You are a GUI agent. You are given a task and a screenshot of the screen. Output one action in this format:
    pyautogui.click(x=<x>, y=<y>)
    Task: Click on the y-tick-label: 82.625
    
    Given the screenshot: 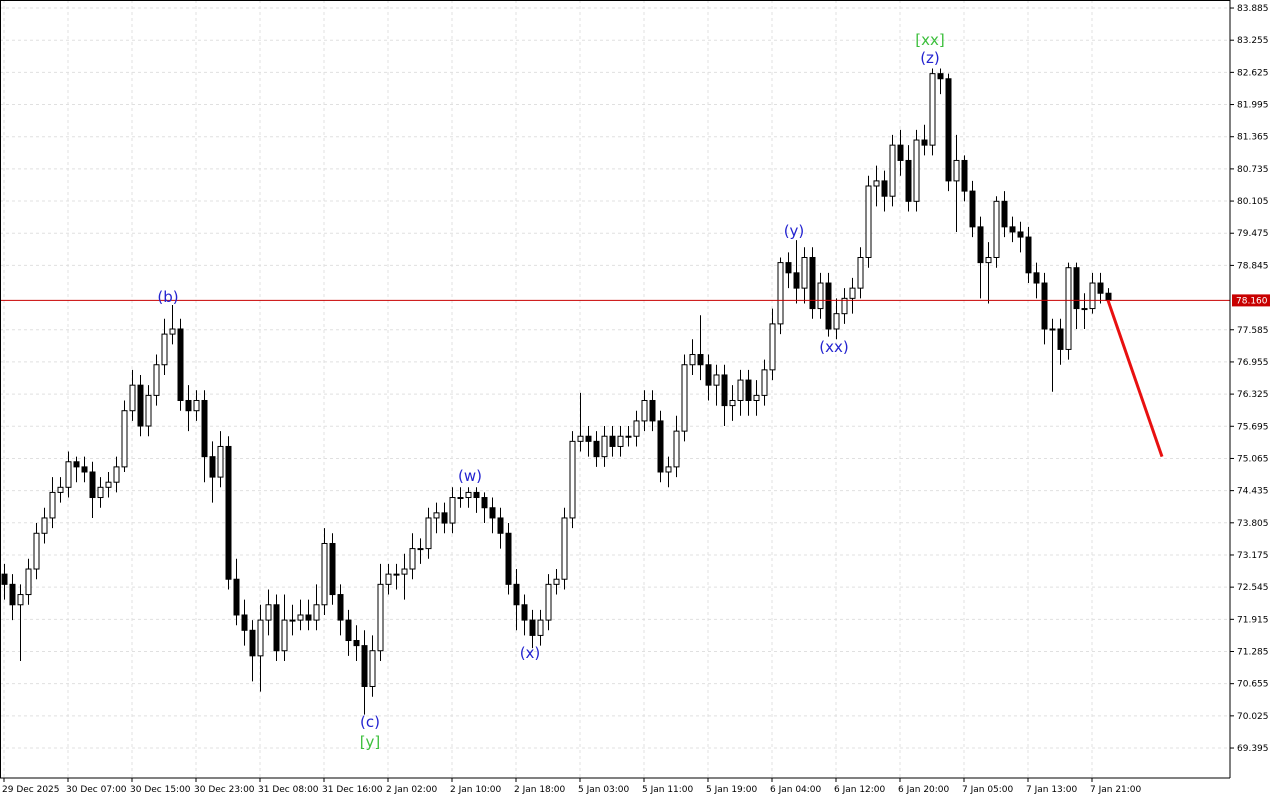 What is the action you would take?
    pyautogui.click(x=1253, y=73)
    